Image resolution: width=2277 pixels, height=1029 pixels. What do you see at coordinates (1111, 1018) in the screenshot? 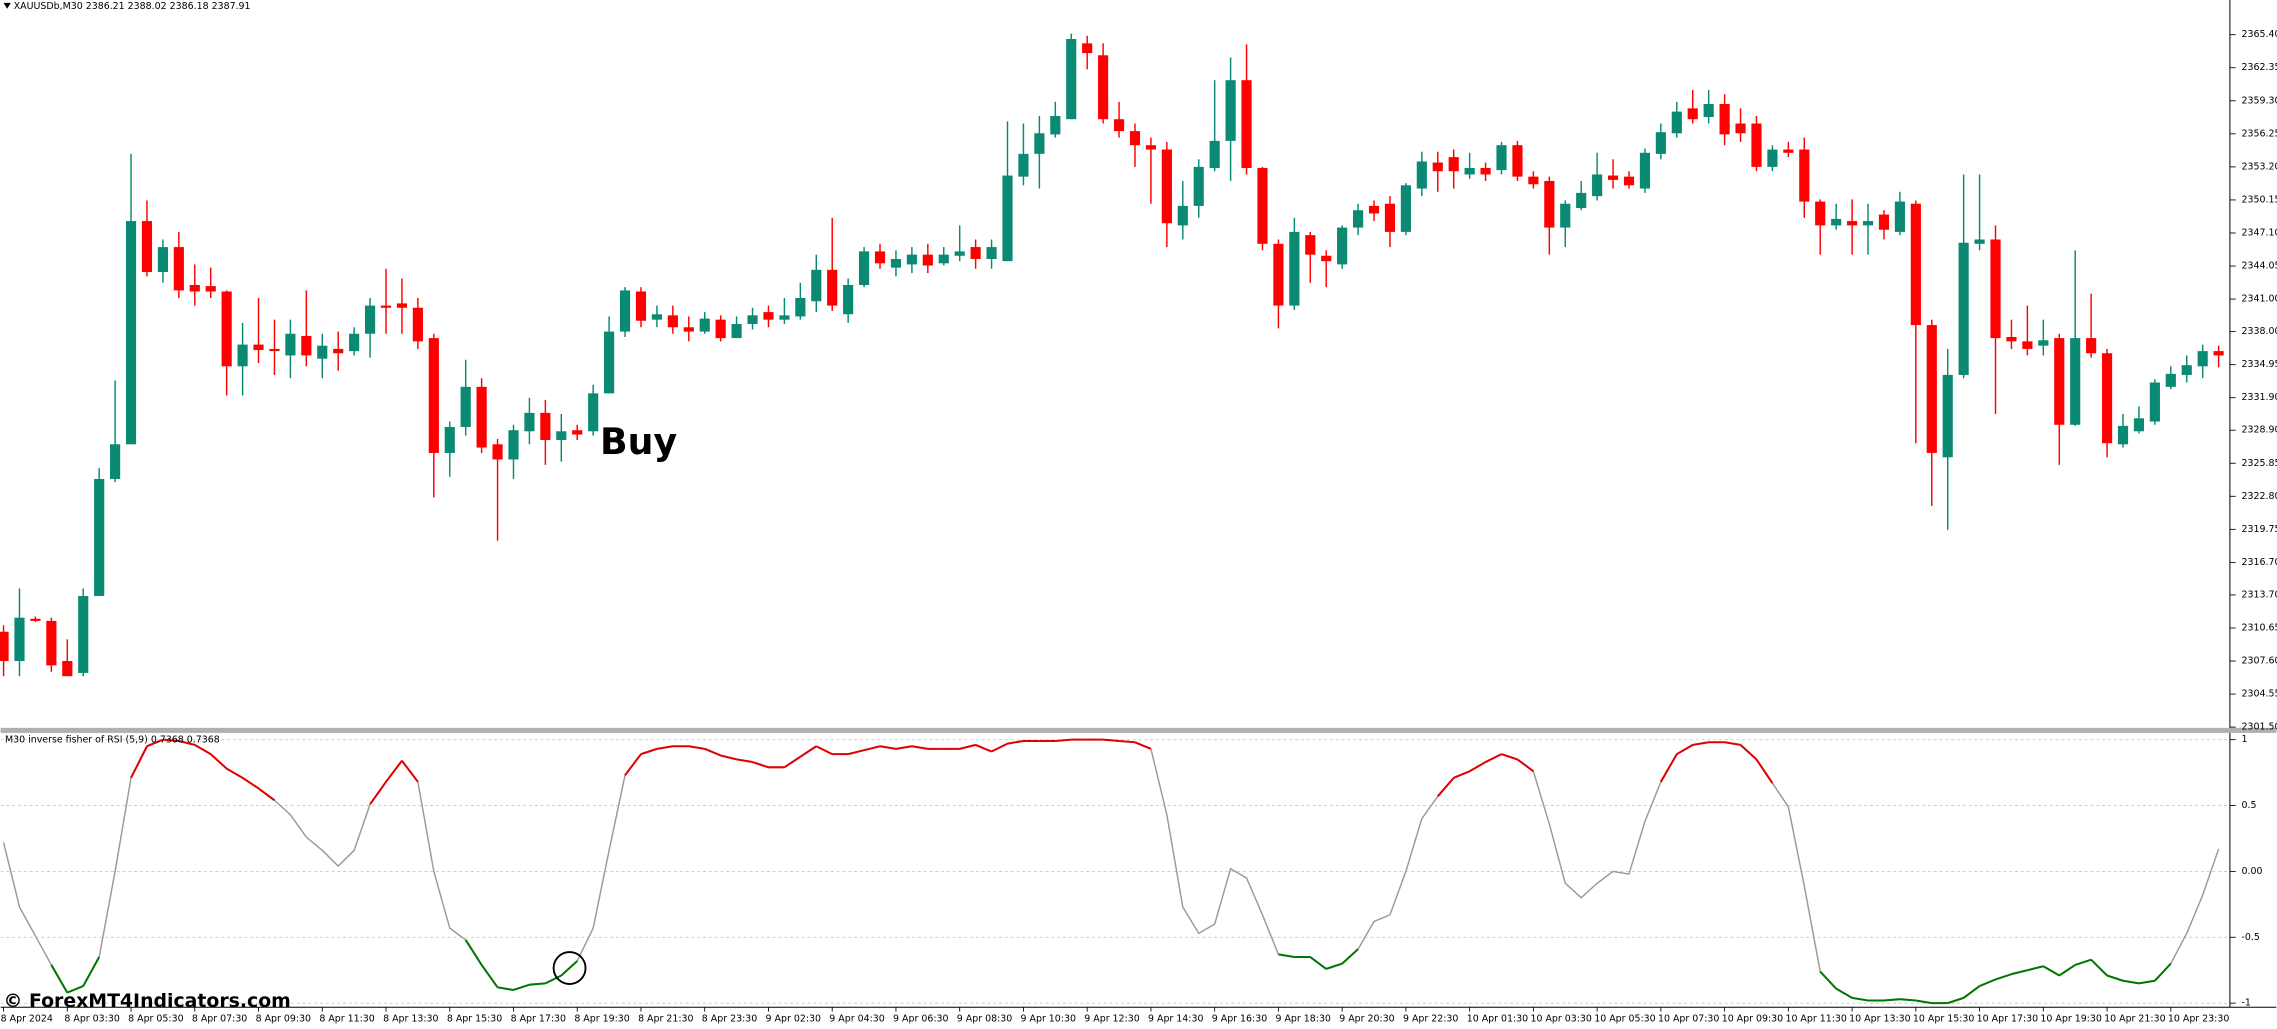
I see `x-tick-label: 9 Apr 12:30` at bounding box center [1111, 1018].